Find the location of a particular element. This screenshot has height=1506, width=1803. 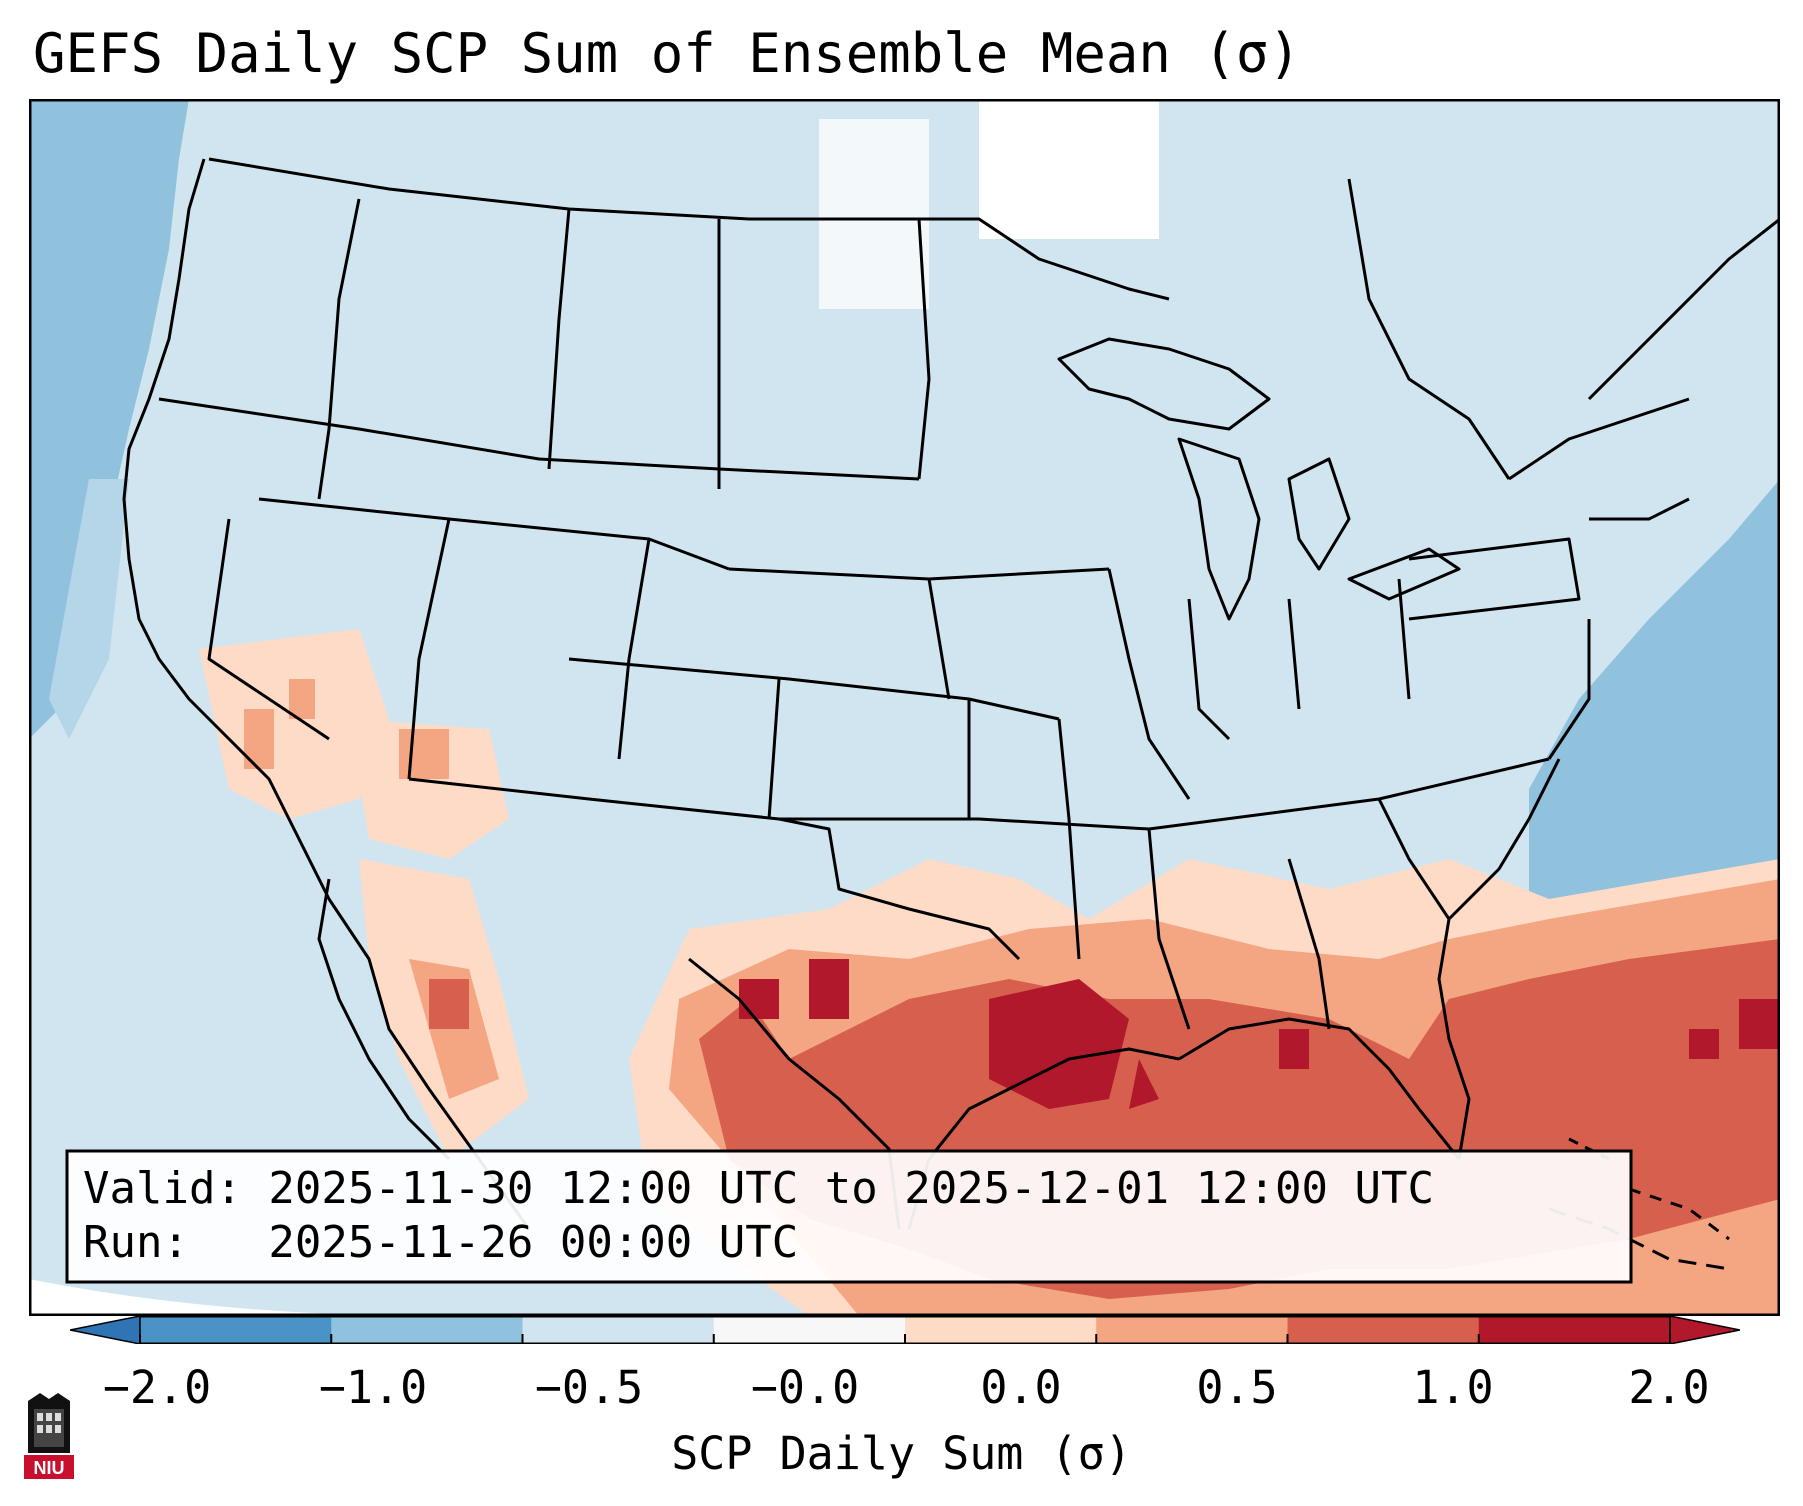

colorbar-extend-high is located at coordinates (1704, 1330).